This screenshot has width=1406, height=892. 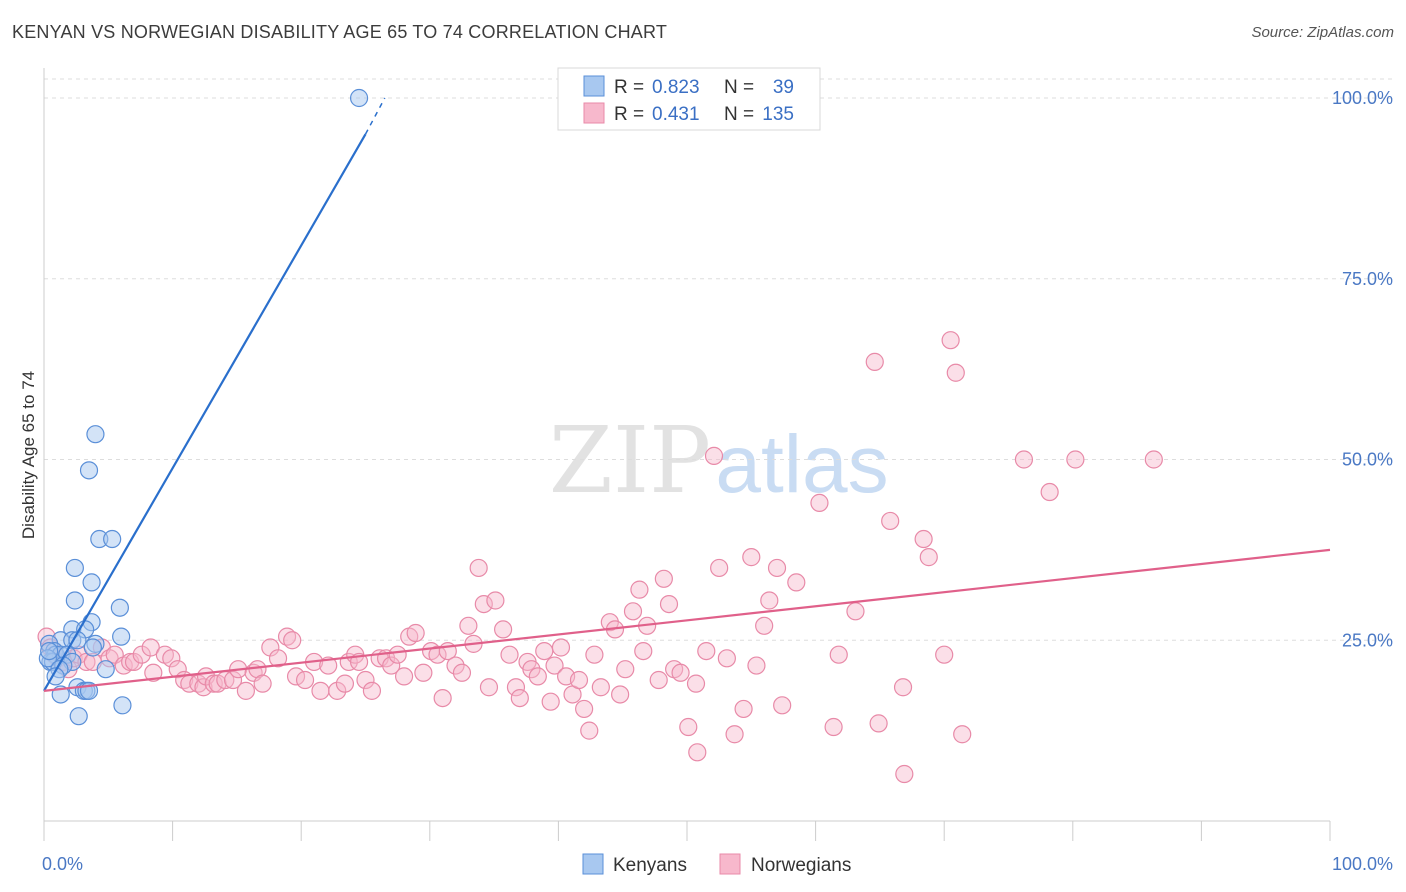 I want to click on norwegians-trend-line, so click(x=687, y=620).